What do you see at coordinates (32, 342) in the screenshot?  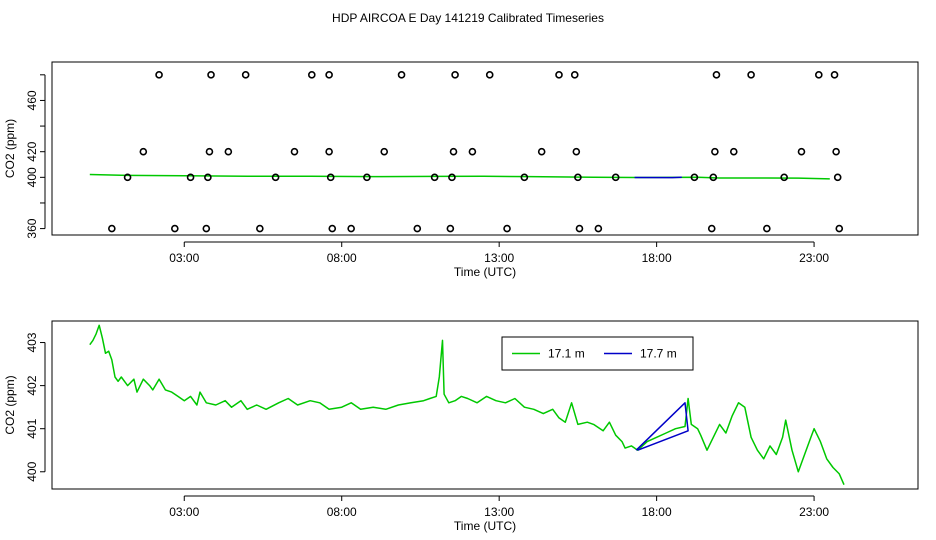 I see `y-tick-label: 403` at bounding box center [32, 342].